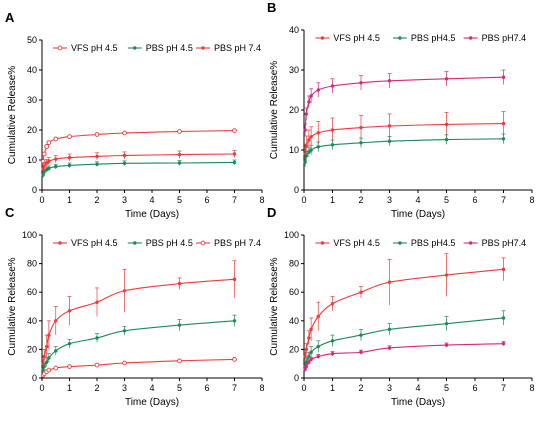 Image resolution: width=550 pixels, height=427 pixels. I want to click on y-tick-label: 10, so click(294, 150).